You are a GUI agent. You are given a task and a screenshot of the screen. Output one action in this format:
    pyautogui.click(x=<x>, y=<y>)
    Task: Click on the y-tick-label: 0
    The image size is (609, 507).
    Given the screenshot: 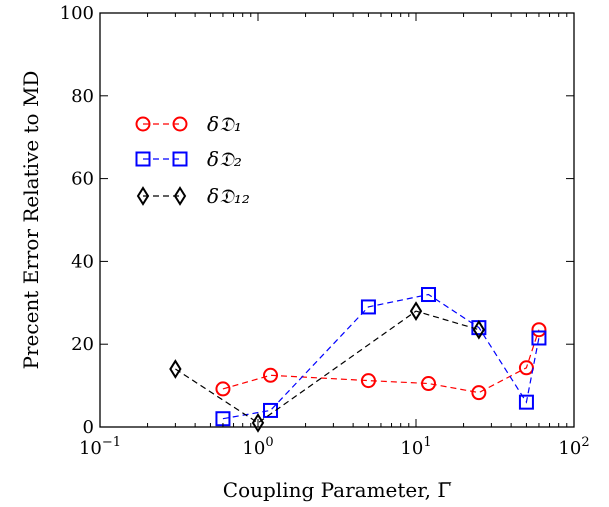 What is the action you would take?
    pyautogui.click(x=88, y=427)
    